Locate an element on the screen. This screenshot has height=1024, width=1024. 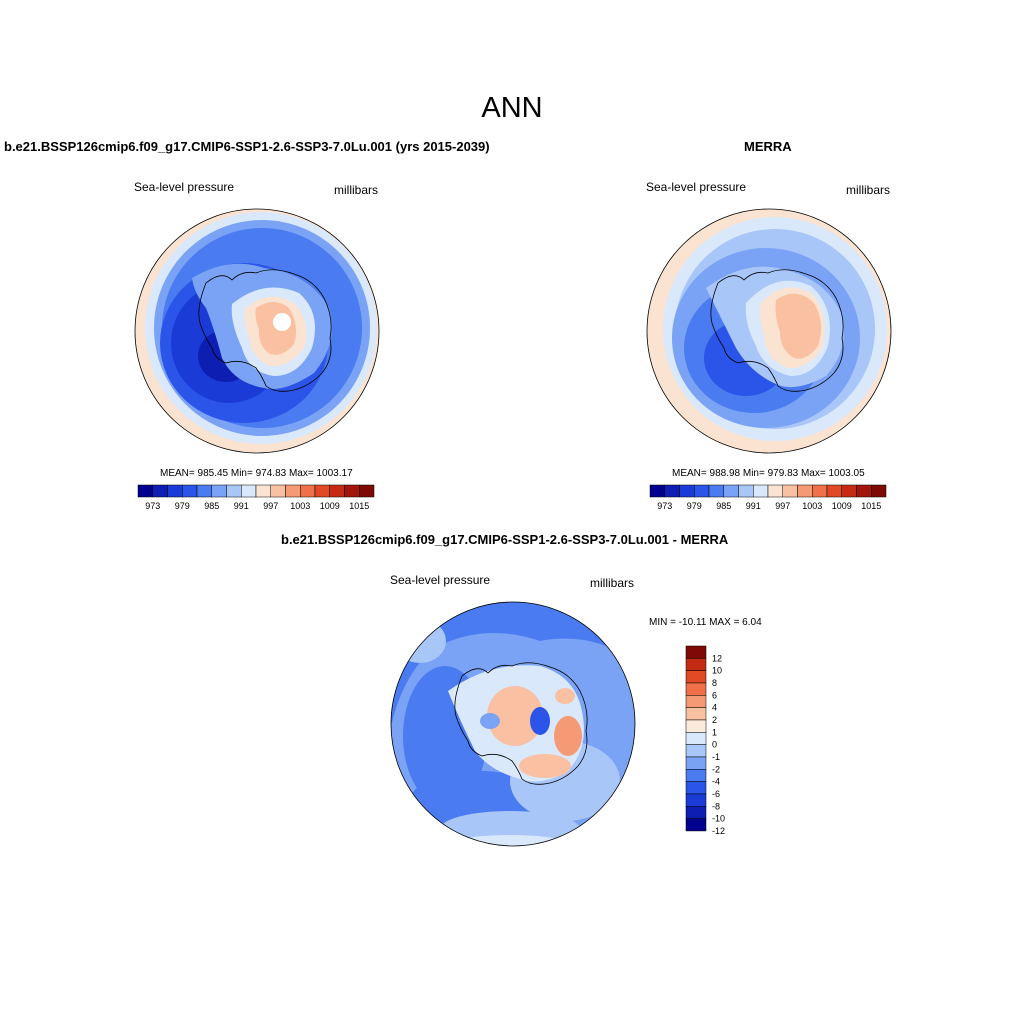
colorbar-label: 12 is located at coordinates (717, 658).